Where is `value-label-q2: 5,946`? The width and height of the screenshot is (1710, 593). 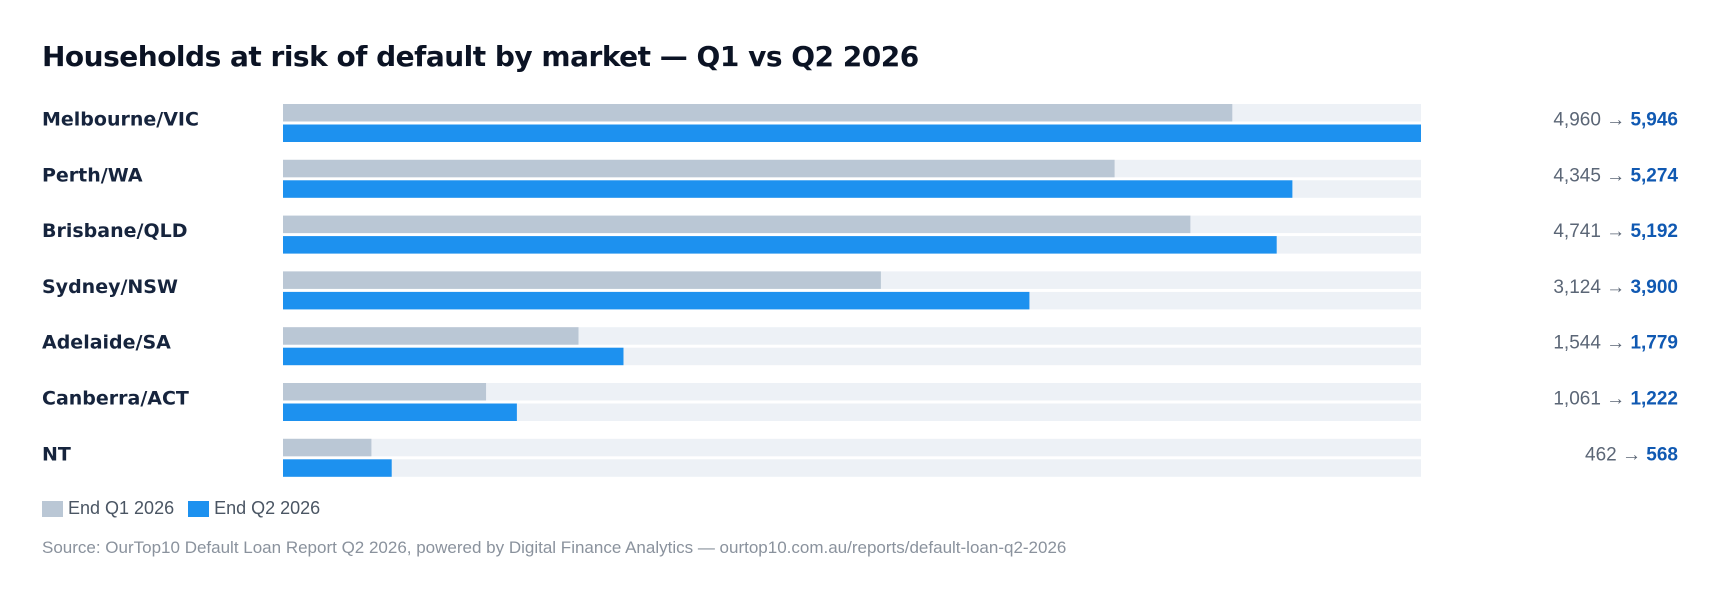 value-label-q2: 5,946 is located at coordinates (1654, 120).